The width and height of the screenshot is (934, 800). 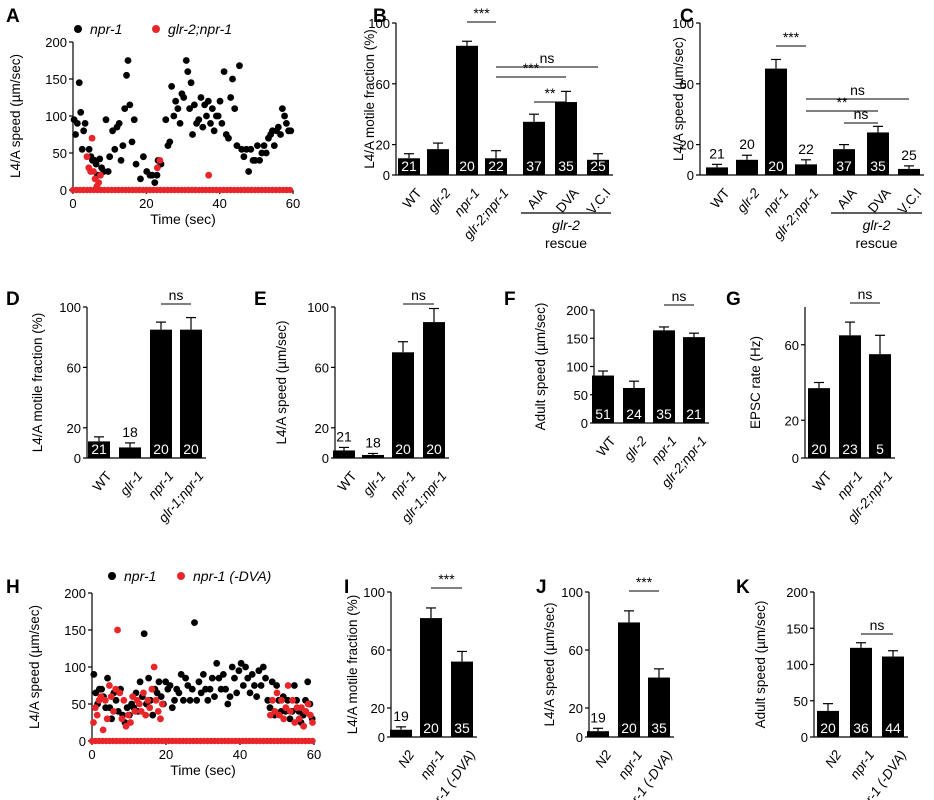 I want to click on x-tick-label: 40, so click(x=240, y=754).